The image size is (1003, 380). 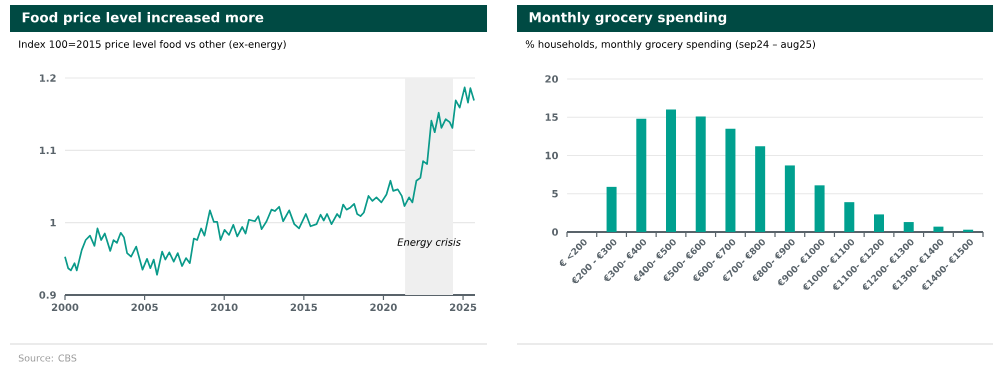 What do you see at coordinates (555, 232) in the screenshot?
I see `y-tick-label: 0` at bounding box center [555, 232].